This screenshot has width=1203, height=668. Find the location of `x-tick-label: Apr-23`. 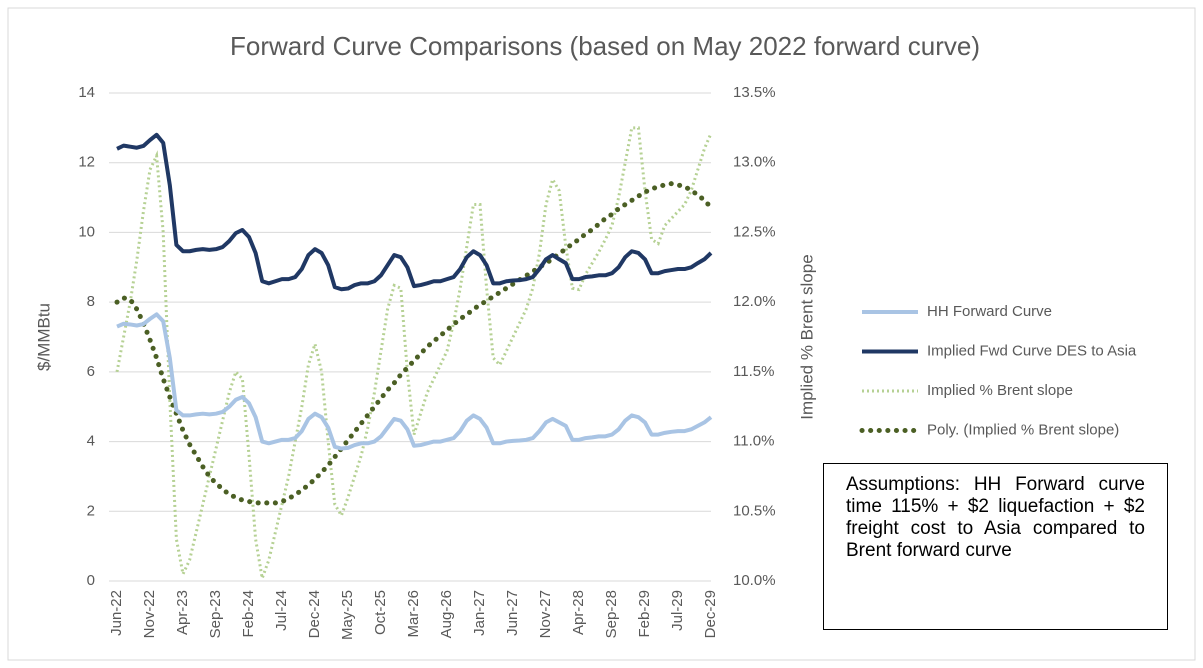

x-tick-label: Apr-23 is located at coordinates (182, 612).